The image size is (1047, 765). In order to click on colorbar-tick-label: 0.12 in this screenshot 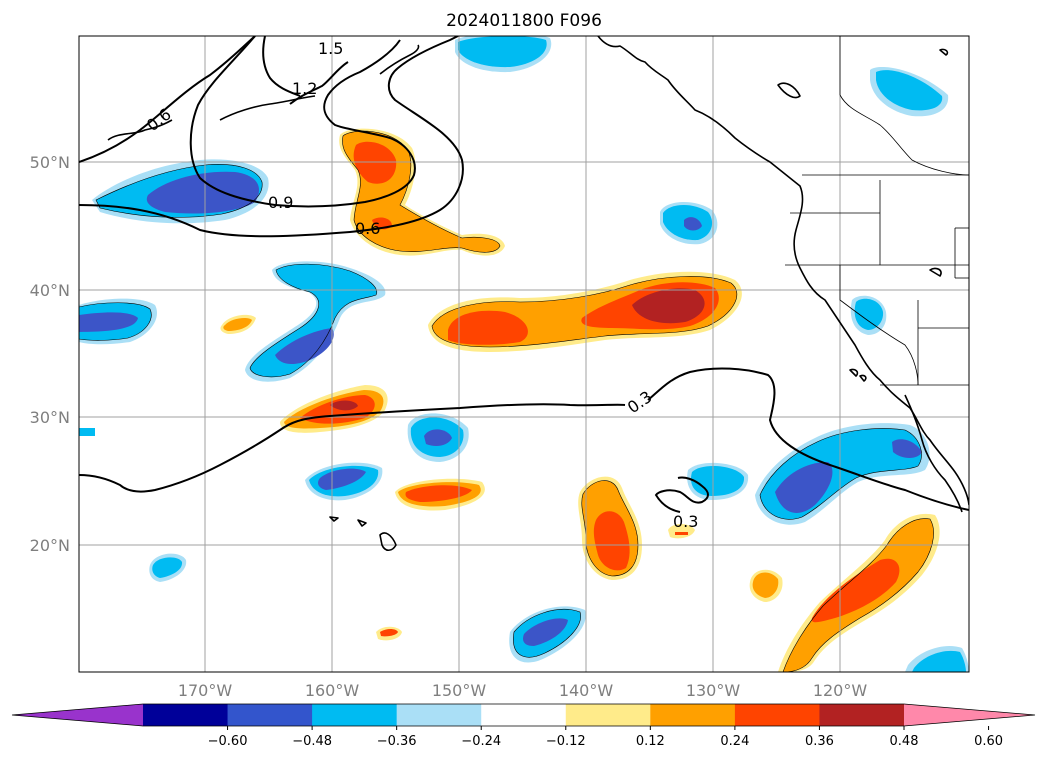, I will do `click(650, 741)`.